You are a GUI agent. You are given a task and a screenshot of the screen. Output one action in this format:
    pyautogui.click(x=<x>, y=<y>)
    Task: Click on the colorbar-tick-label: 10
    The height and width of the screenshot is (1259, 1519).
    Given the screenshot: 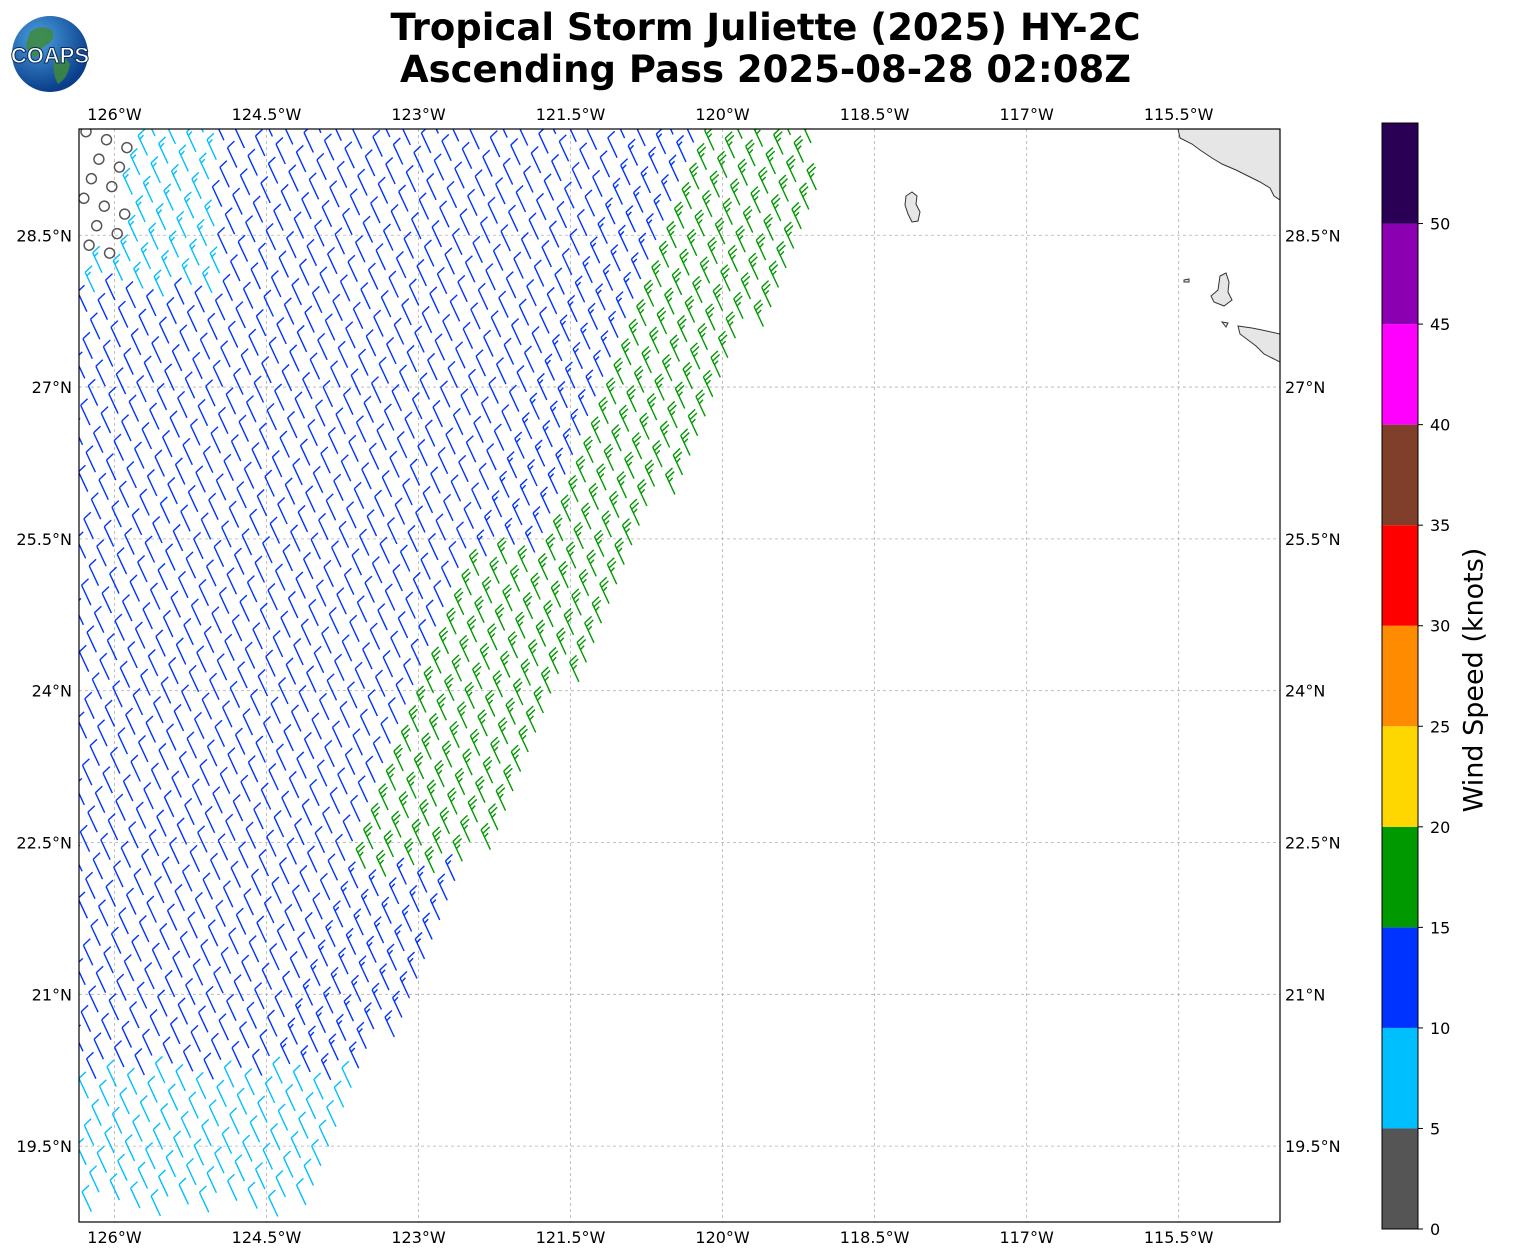 What is the action you would take?
    pyautogui.click(x=1440, y=1028)
    